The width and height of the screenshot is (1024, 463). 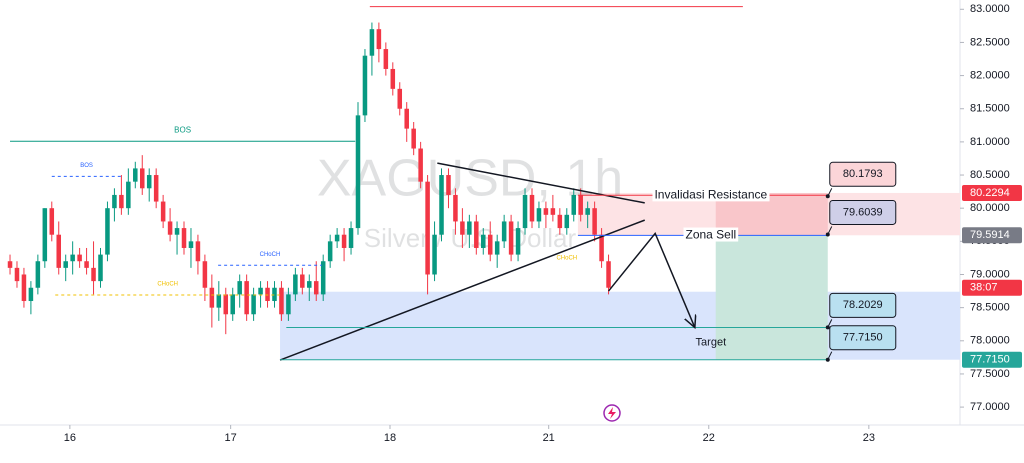 What do you see at coordinates (566, 258) in the screenshot?
I see `note: CHoCH` at bounding box center [566, 258].